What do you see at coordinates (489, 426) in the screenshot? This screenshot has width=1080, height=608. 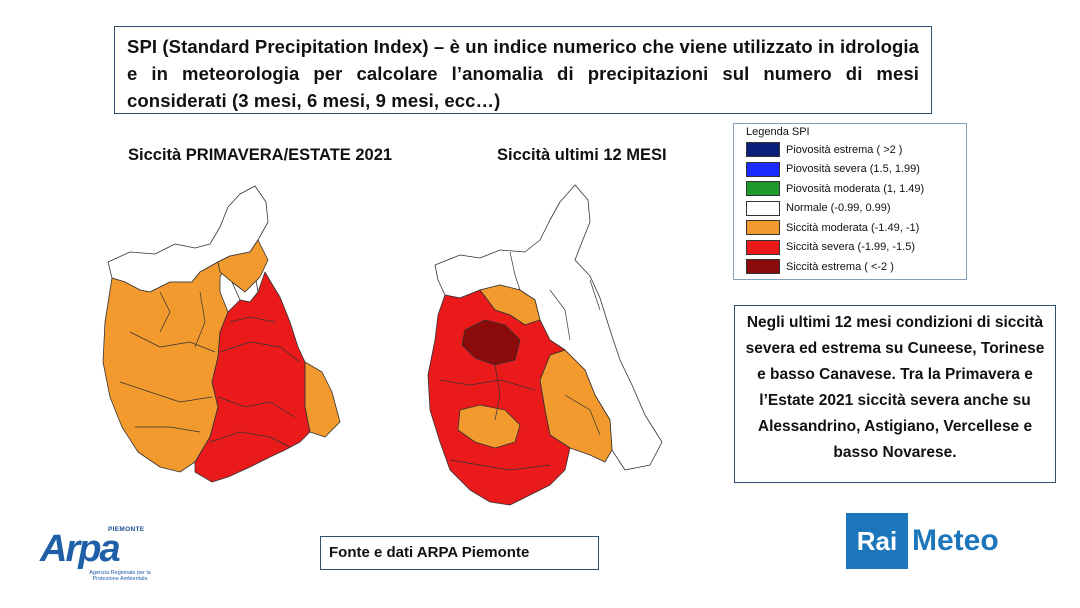 I see `map-right-area-moderate-inset` at bounding box center [489, 426].